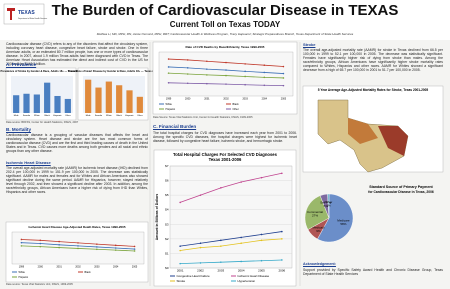  I want to click on y-tick-label: $2, so click(167, 239).